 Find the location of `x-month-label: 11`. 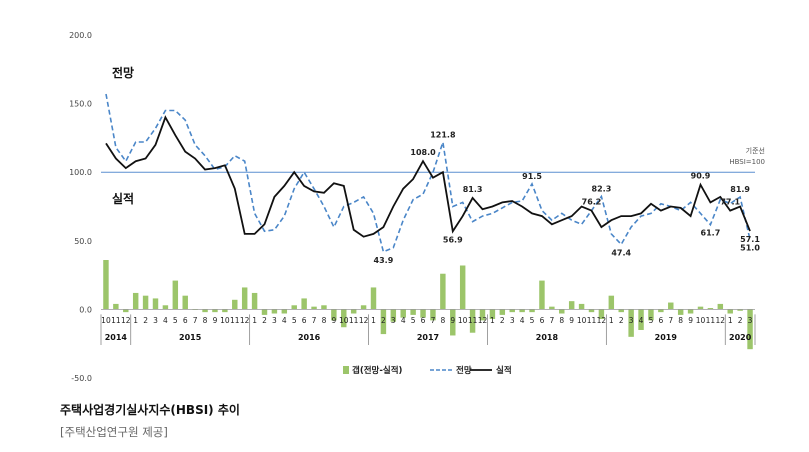

x-month-label: 11 is located at coordinates (592, 320).